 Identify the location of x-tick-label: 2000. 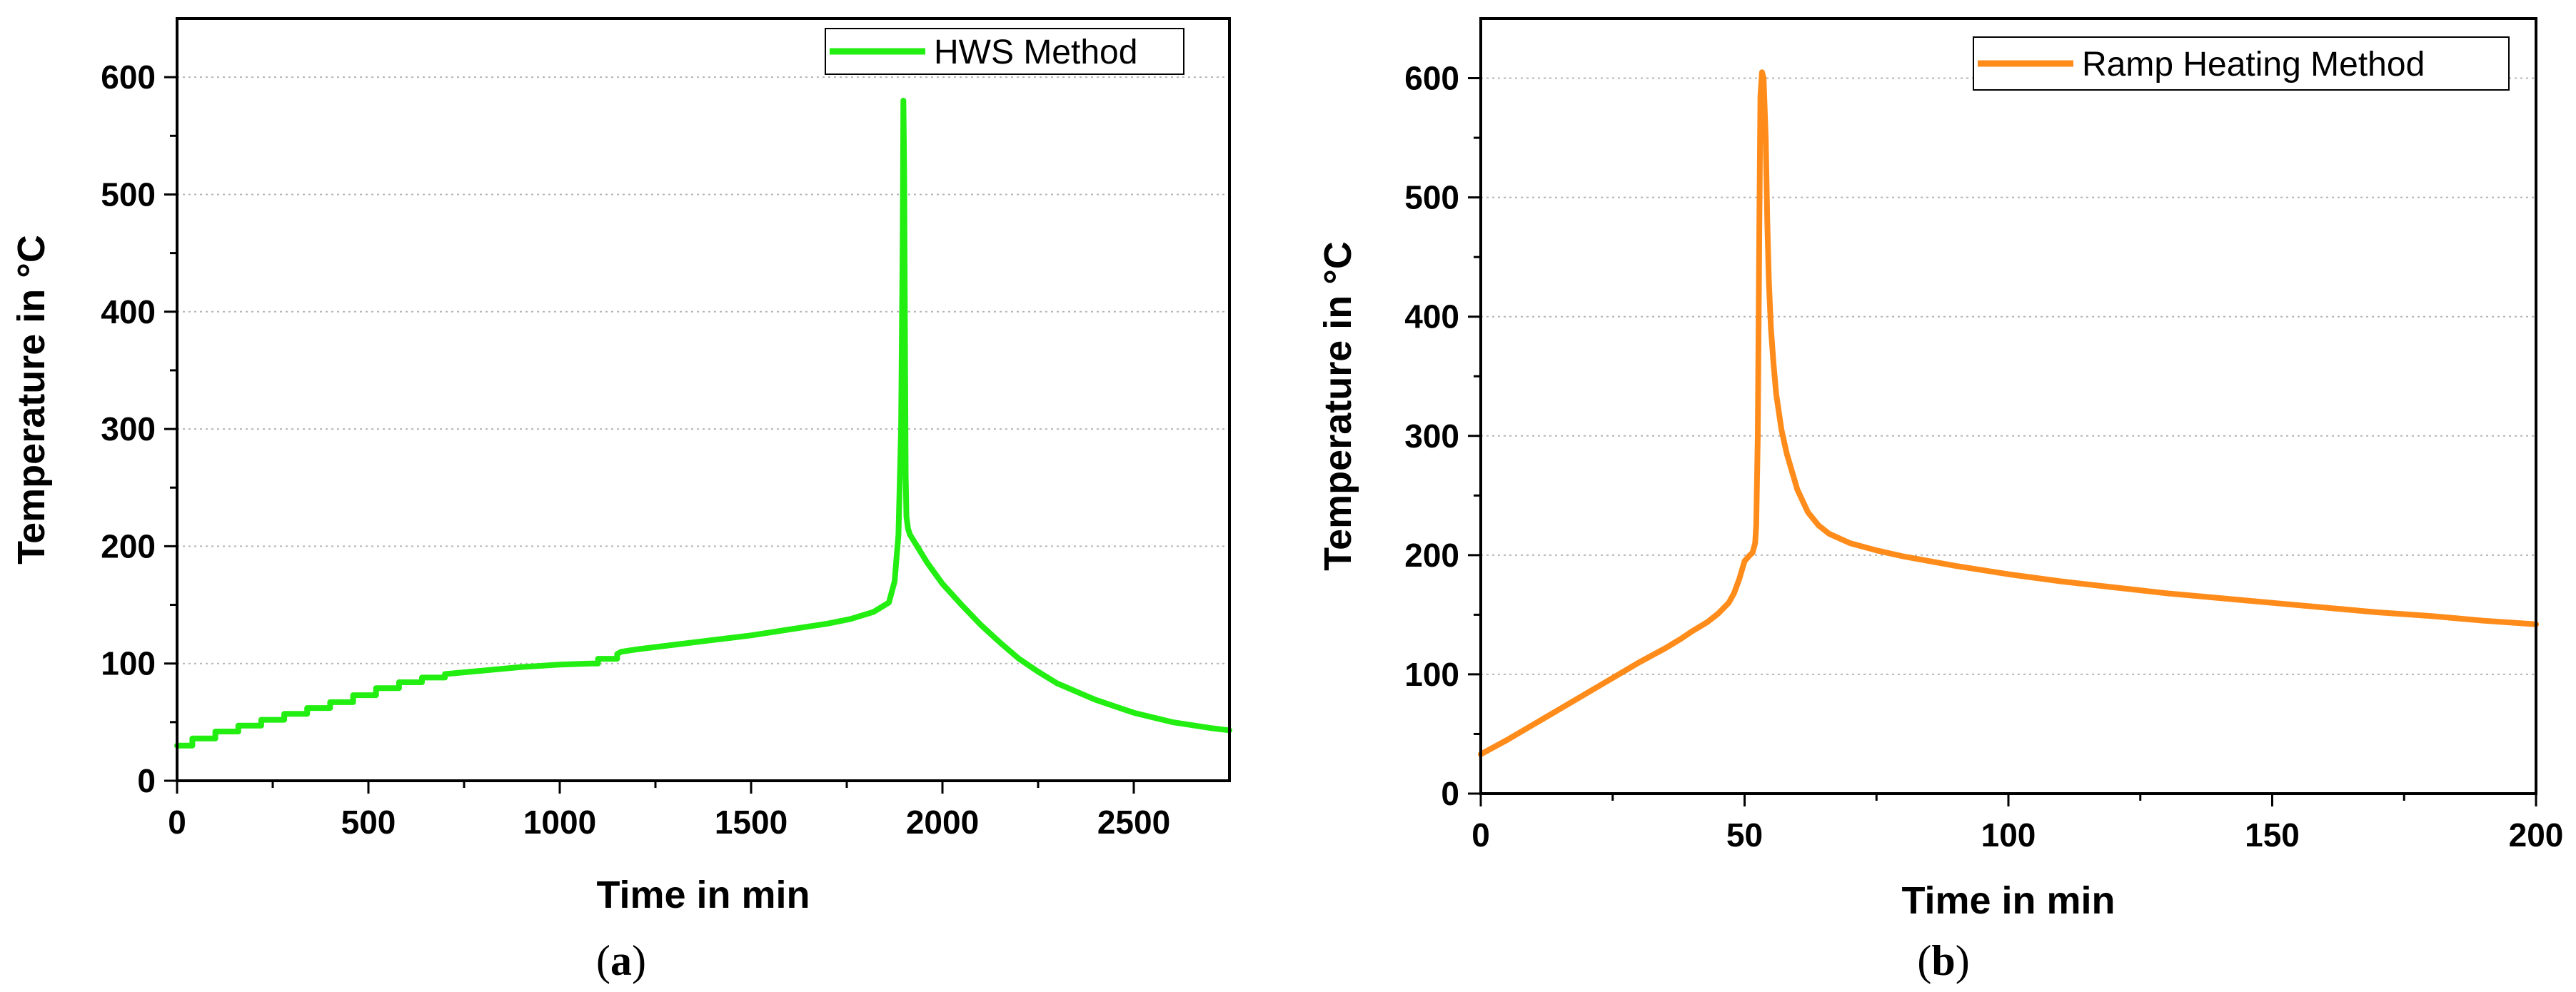
(943, 822).